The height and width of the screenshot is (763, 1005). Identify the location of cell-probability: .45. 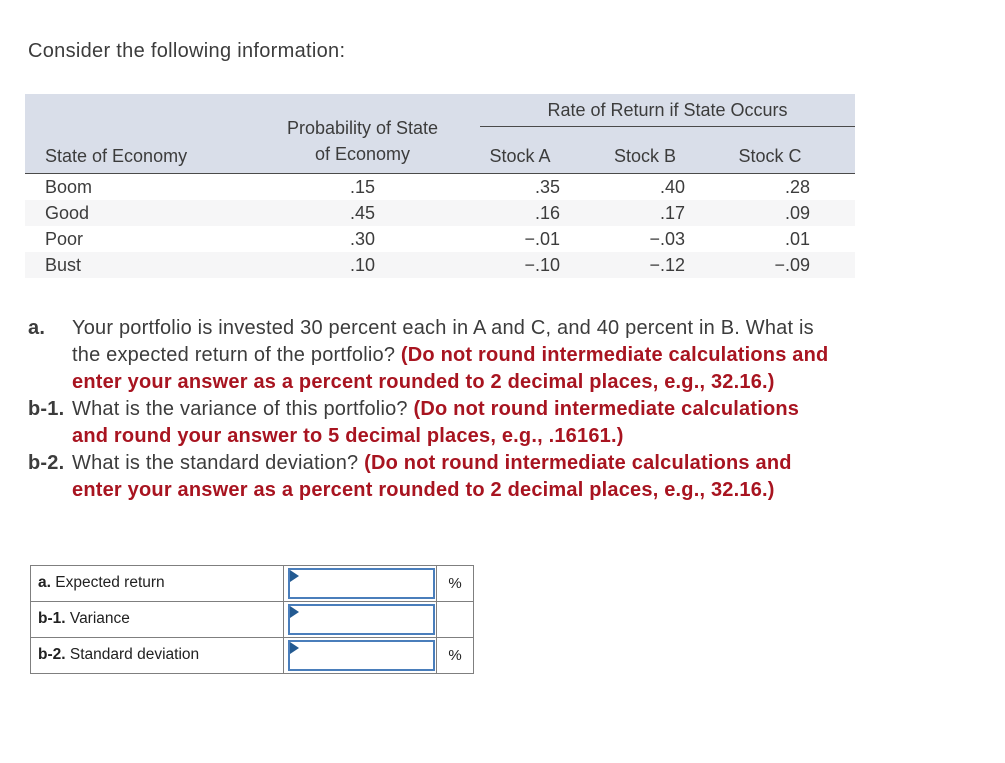
(362, 212).